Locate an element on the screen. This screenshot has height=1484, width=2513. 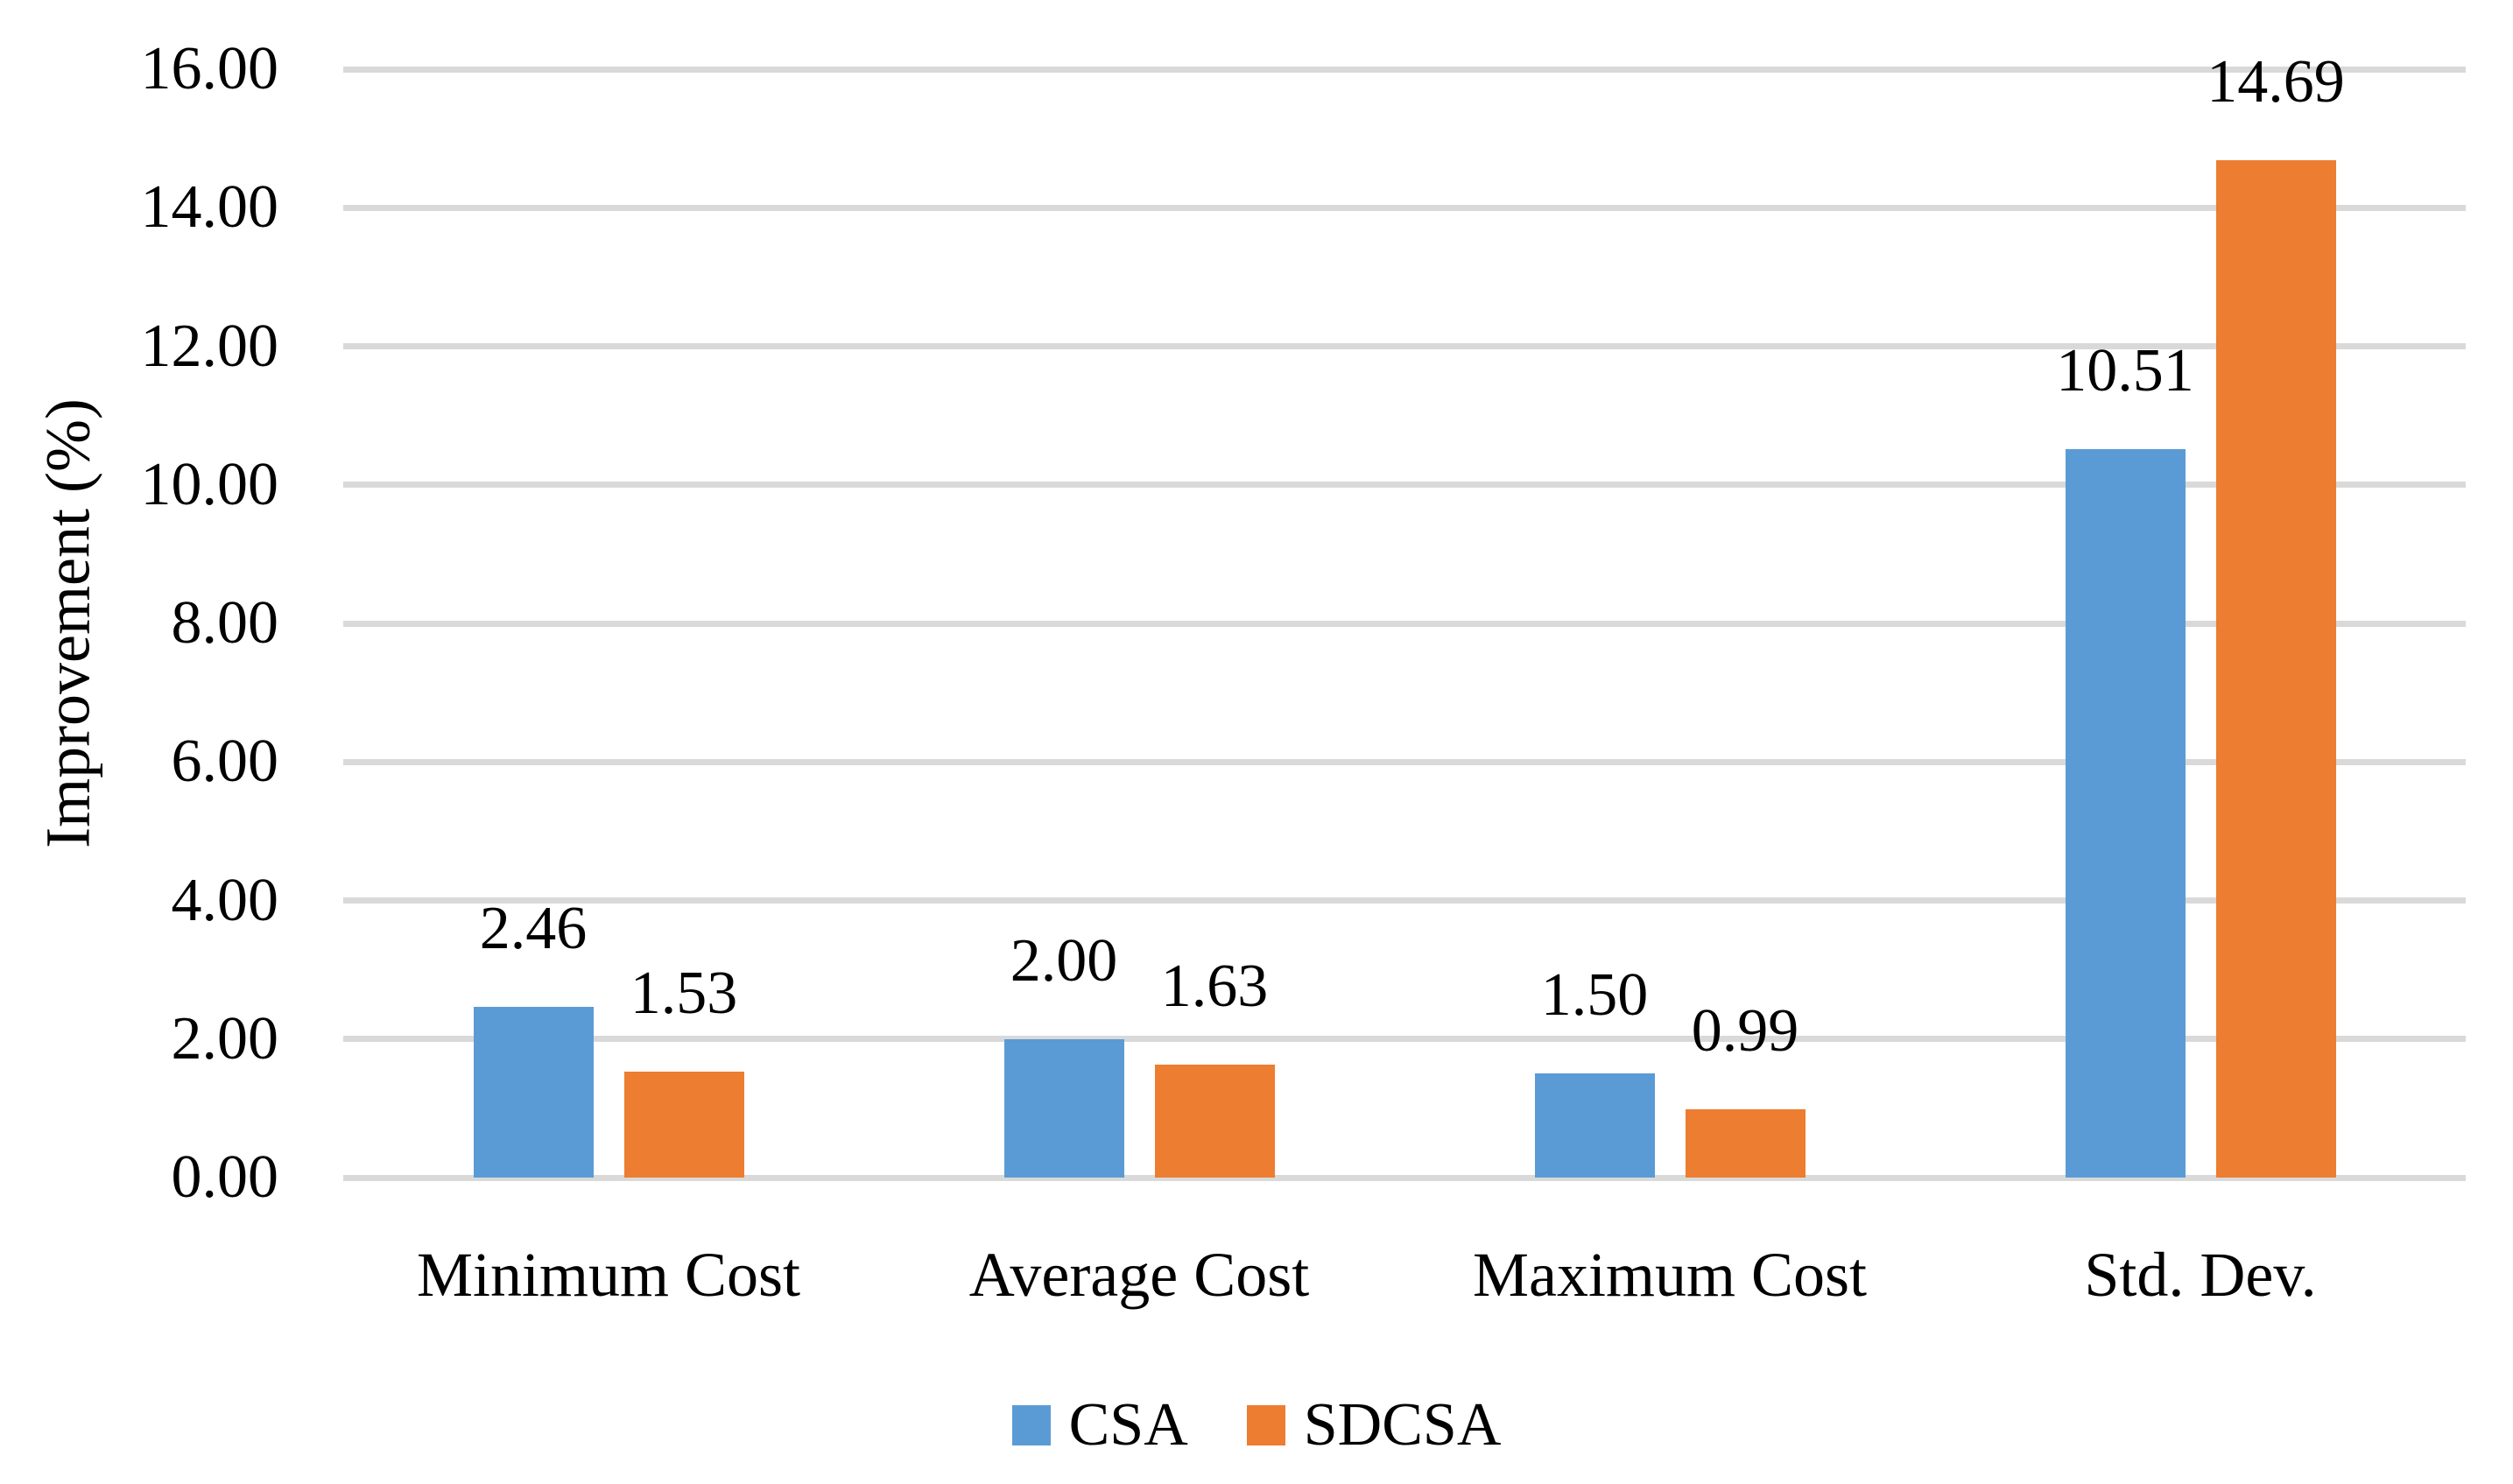
legend-item-csa: CSA is located at coordinates (1099, 1425).